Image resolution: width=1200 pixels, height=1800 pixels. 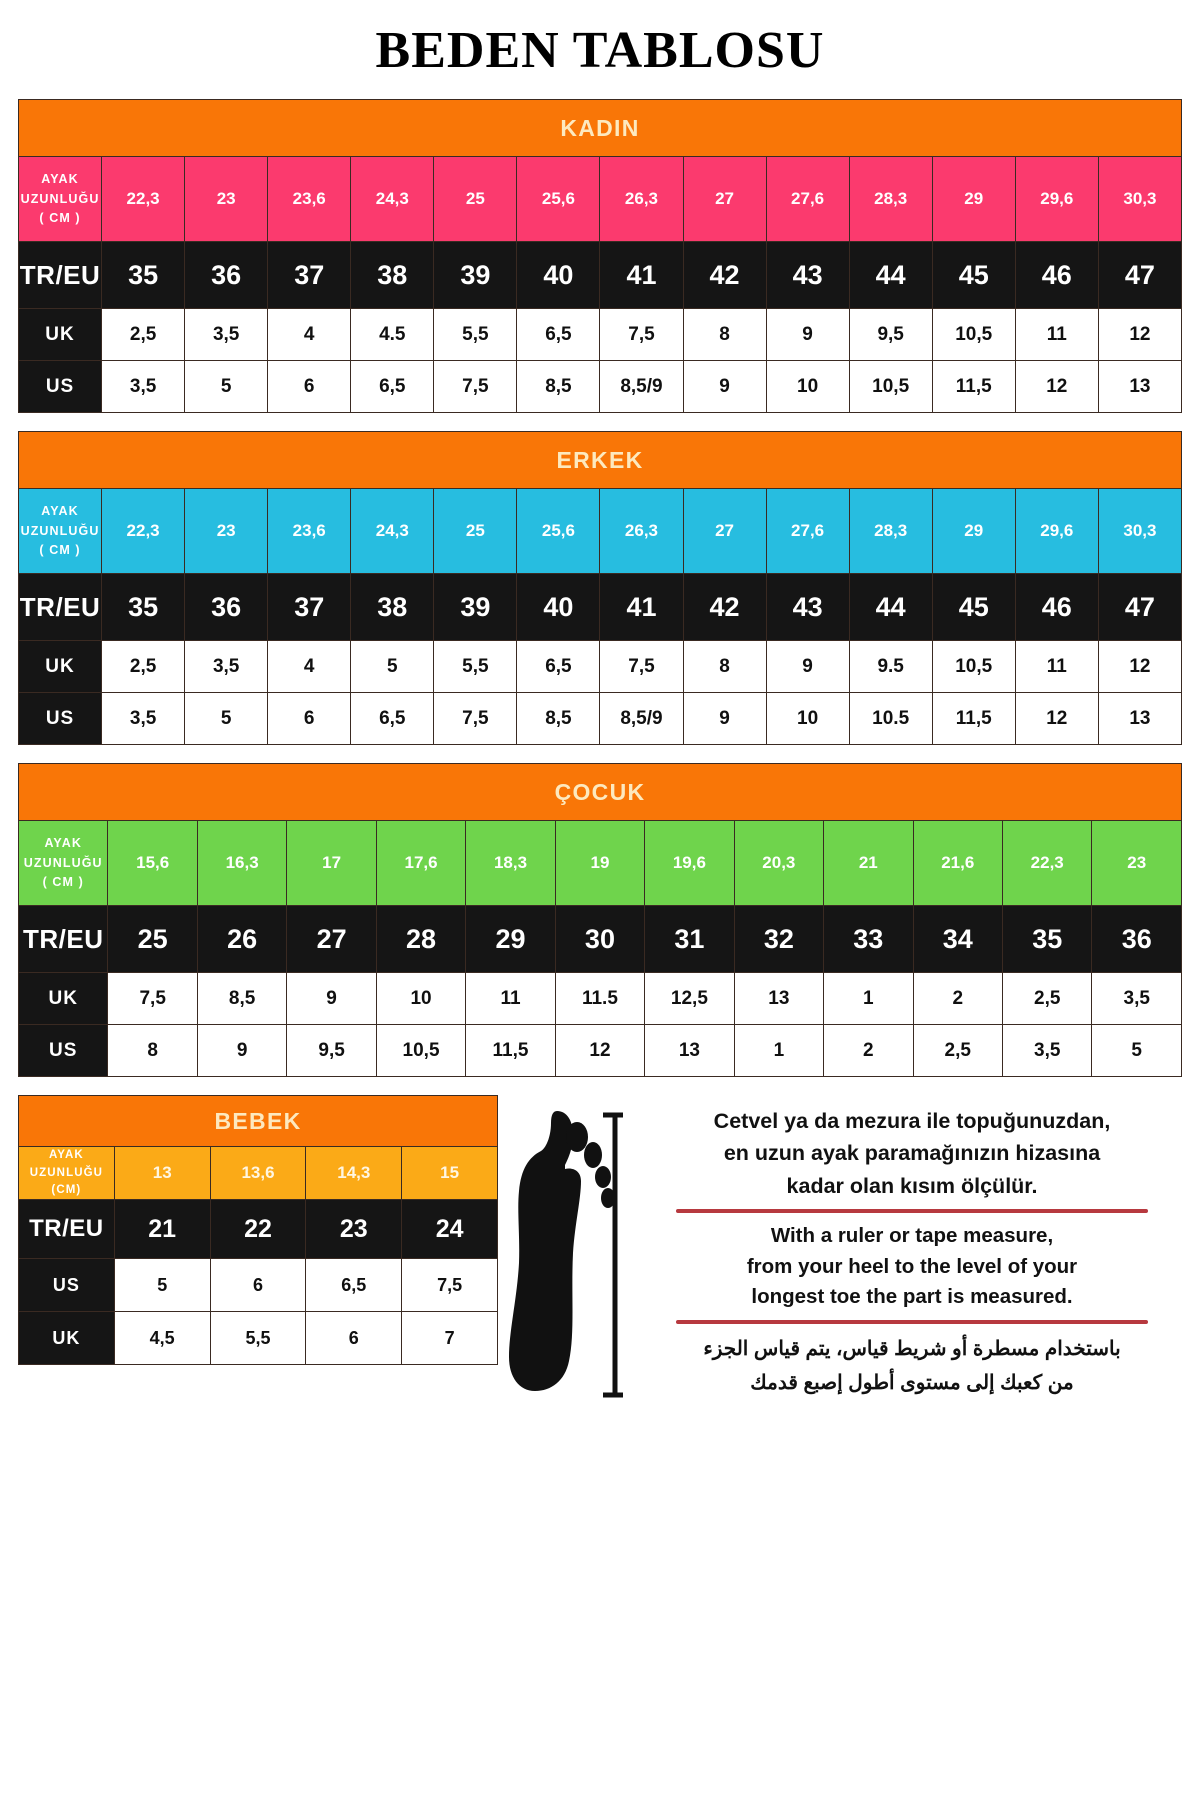 What do you see at coordinates (309, 719) in the screenshot?
I see `us-cell: 6` at bounding box center [309, 719].